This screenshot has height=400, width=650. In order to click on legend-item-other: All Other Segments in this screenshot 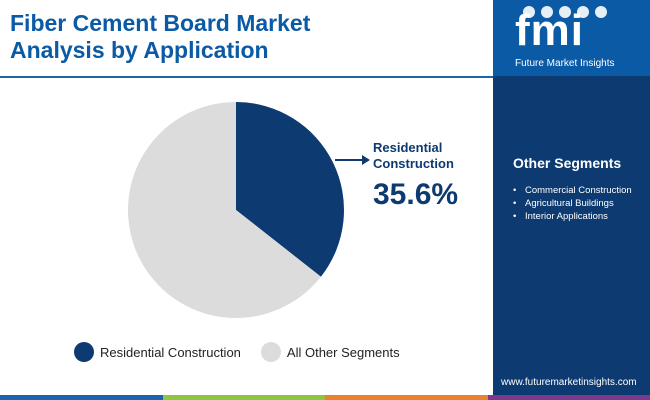, I will do `click(330, 352)`.